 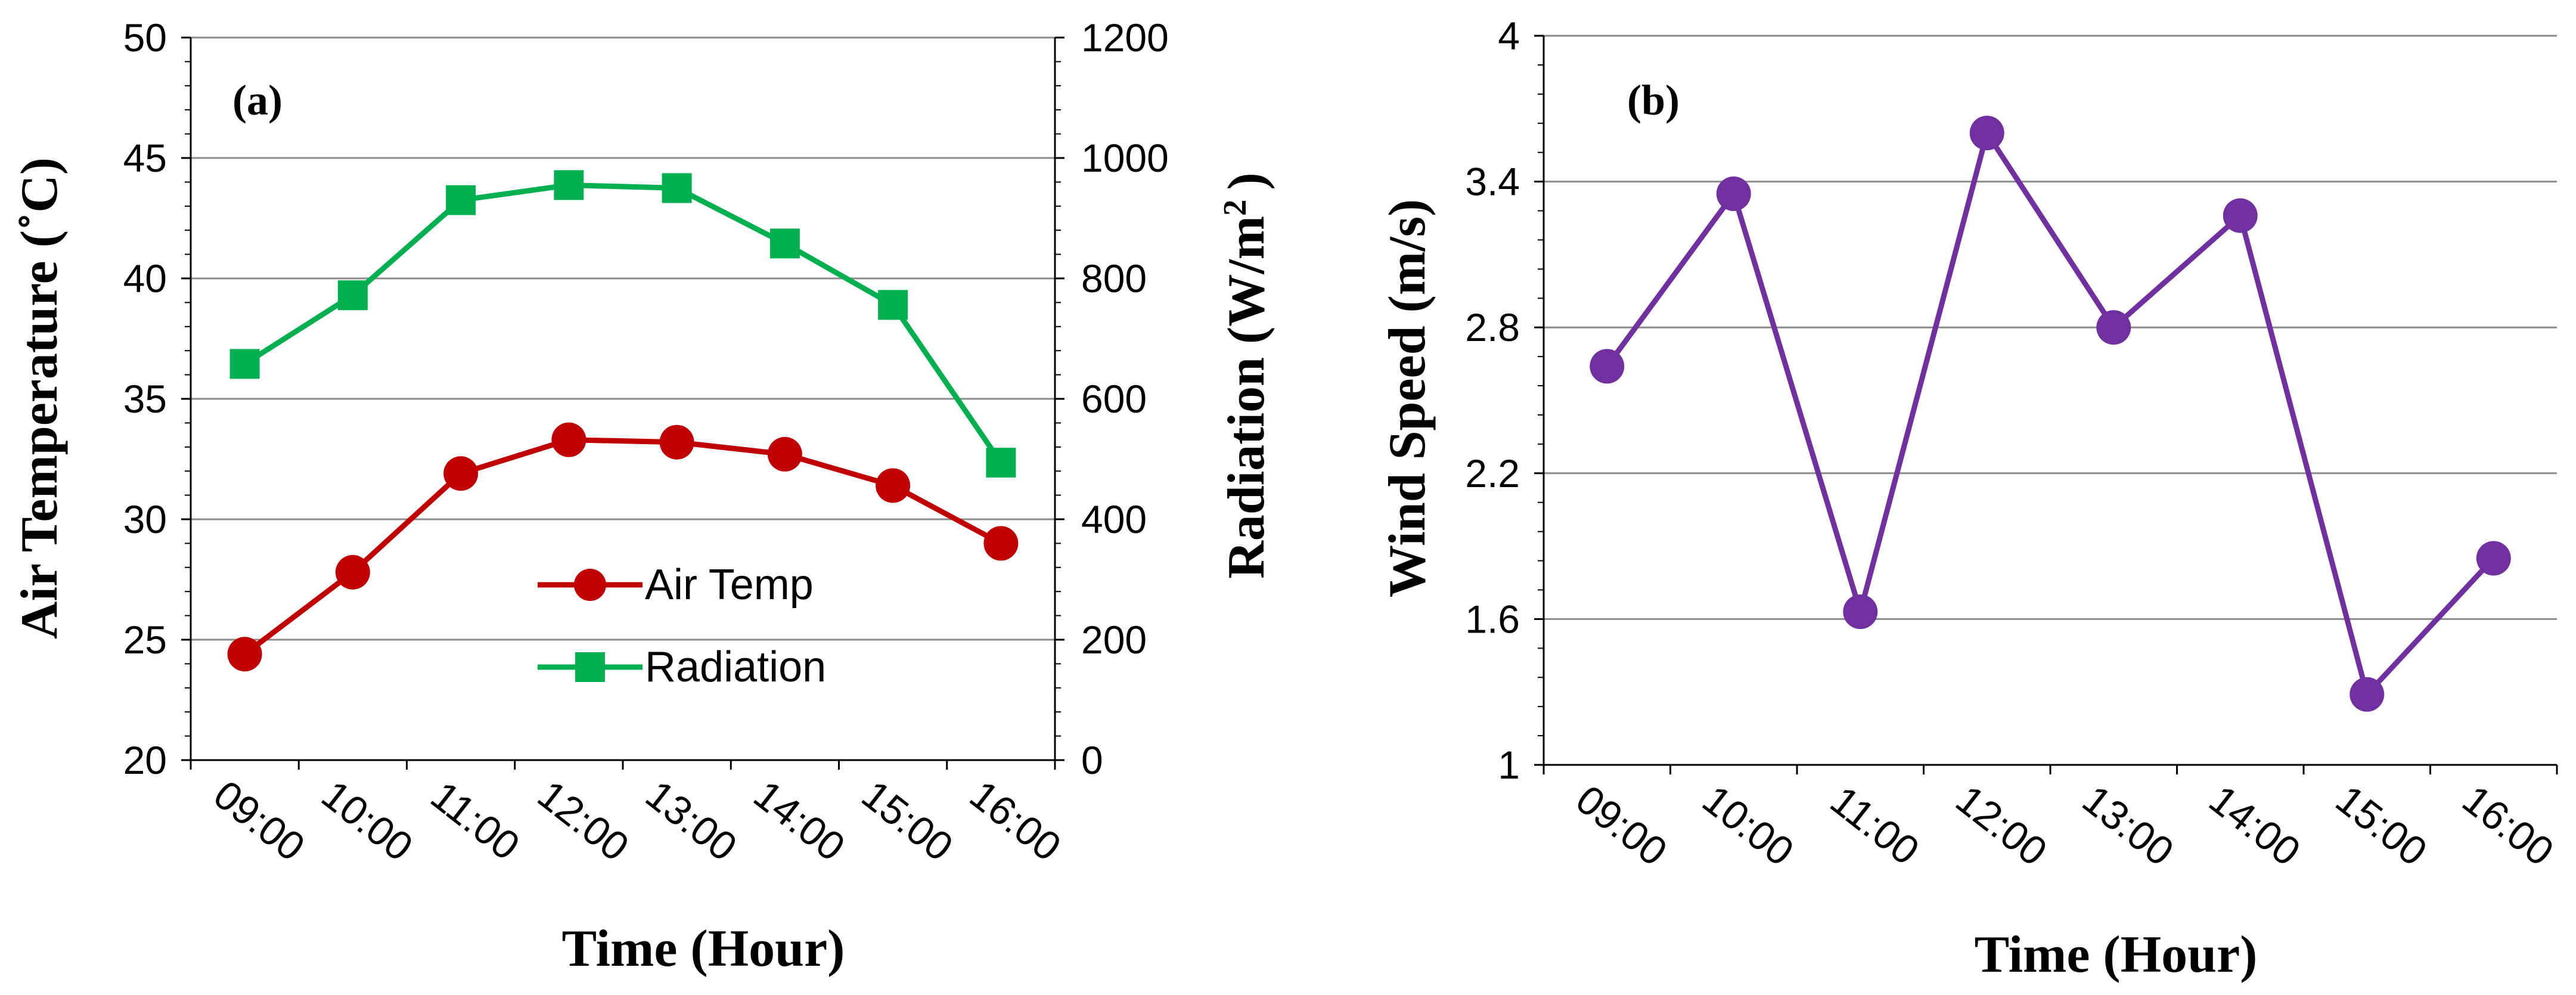 I want to click on y-tick-label: 1, so click(x=1509, y=765).